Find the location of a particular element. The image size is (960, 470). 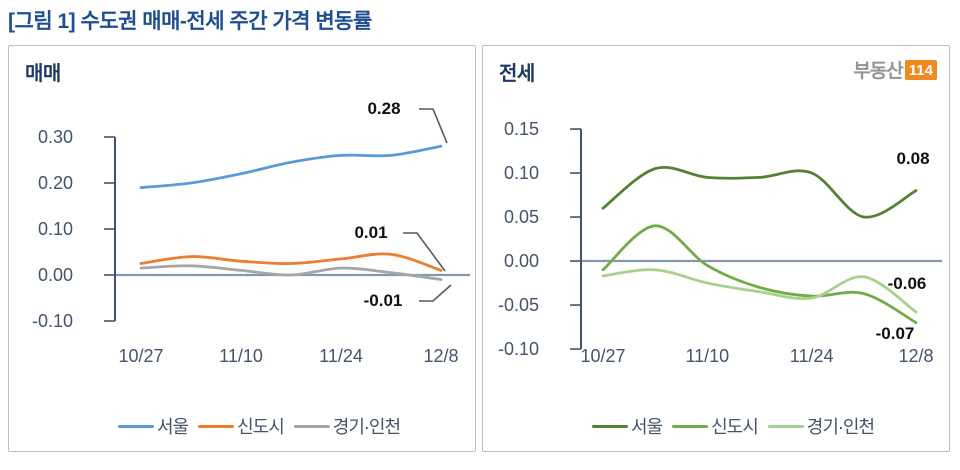

y-tick-label: 0.05 is located at coordinates (521, 217).